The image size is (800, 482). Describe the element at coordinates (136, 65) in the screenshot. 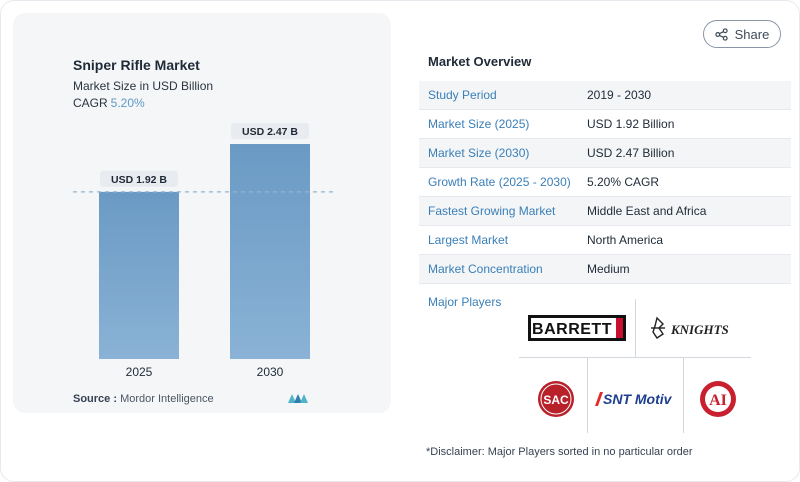

I see `chart-title: Sniper Rifle Market` at that location.